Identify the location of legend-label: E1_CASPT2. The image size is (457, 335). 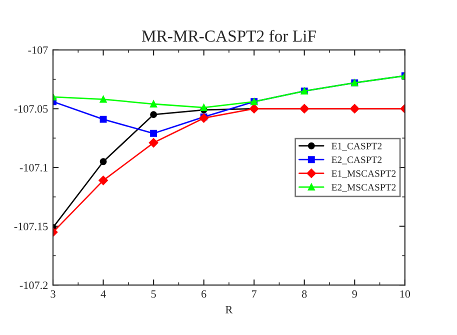
(357, 146).